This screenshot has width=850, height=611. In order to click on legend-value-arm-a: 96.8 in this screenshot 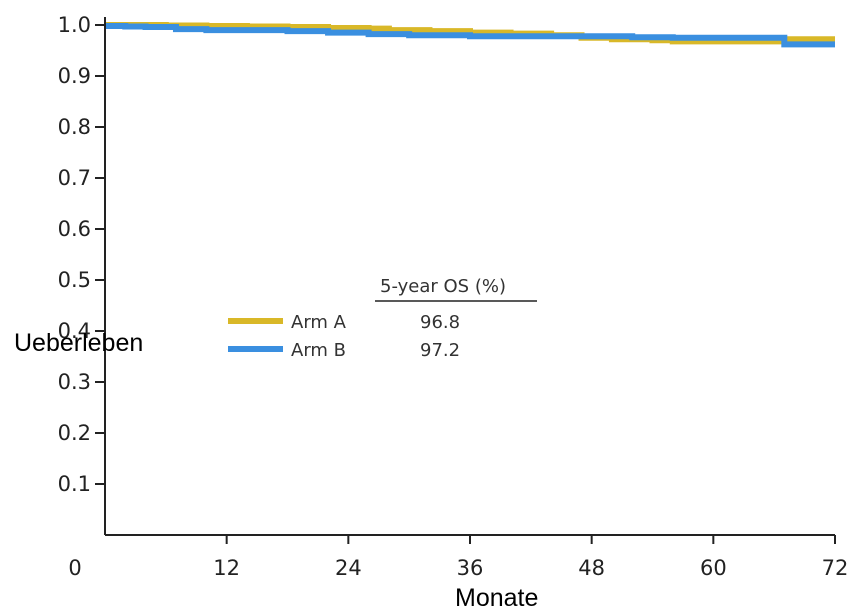, I will do `click(440, 322)`.